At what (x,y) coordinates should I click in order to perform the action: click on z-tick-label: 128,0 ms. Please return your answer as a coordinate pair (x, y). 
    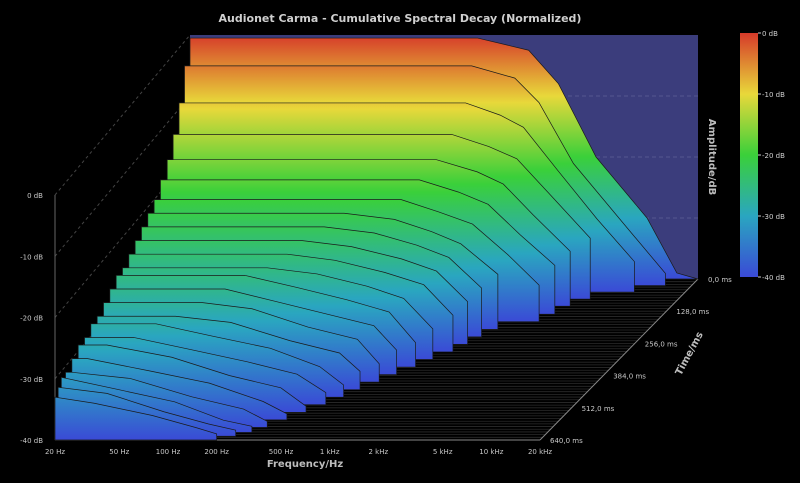
    Looking at the image, I should click on (692, 312).